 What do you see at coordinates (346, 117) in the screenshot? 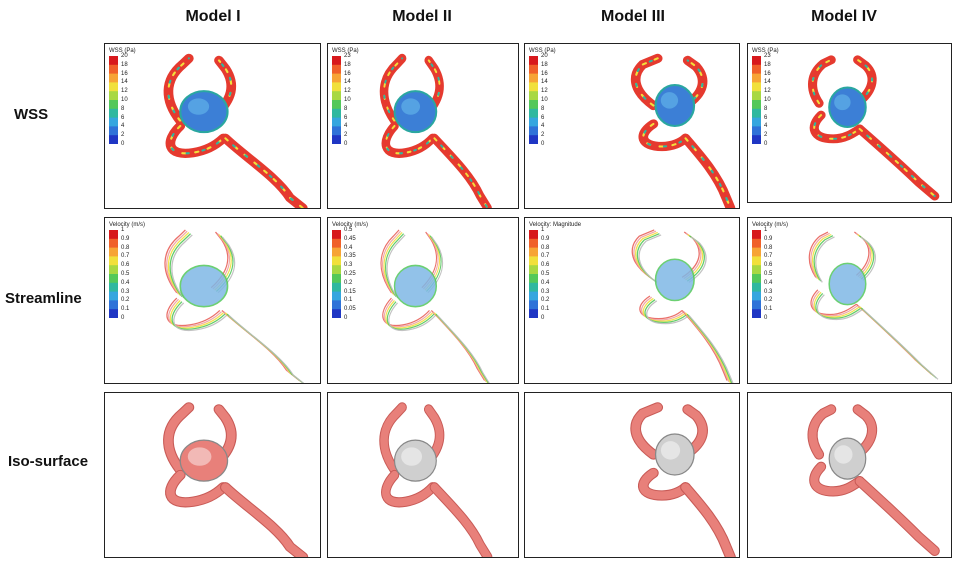
I see `legend-tick-label: 6` at bounding box center [346, 117].